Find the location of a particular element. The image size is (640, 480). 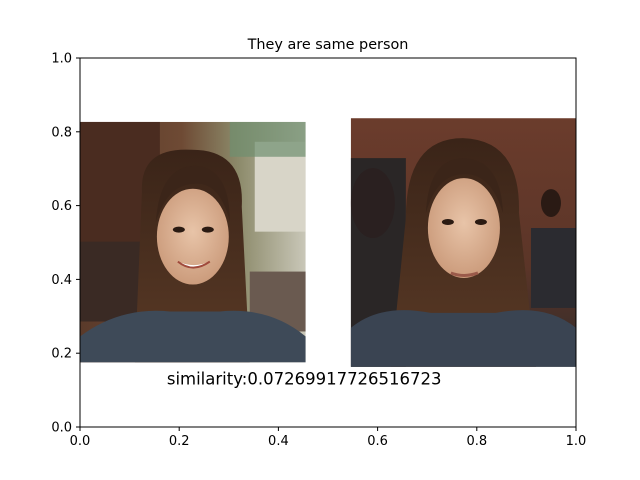

y-tick-label: 0.2 is located at coordinates (61, 354).